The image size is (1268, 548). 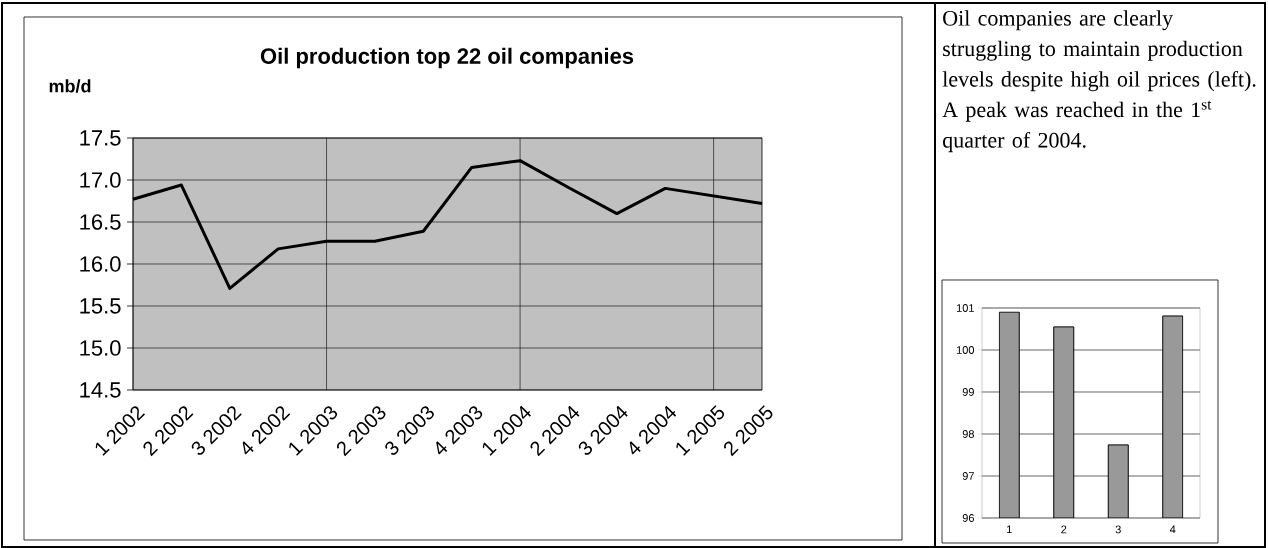 What do you see at coordinates (100, 264) in the screenshot?
I see `y-tick-label: 16.0` at bounding box center [100, 264].